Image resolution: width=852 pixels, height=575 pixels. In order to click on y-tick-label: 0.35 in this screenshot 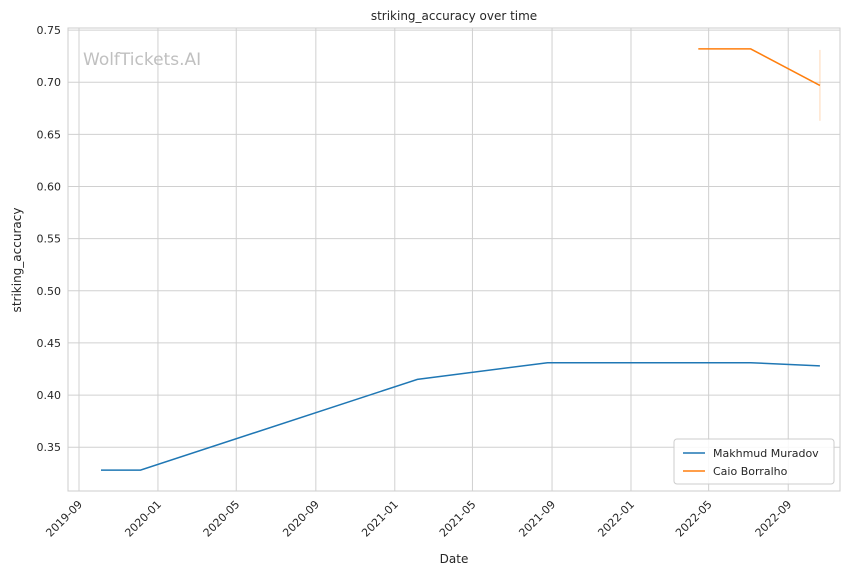, I will do `click(49, 447)`.